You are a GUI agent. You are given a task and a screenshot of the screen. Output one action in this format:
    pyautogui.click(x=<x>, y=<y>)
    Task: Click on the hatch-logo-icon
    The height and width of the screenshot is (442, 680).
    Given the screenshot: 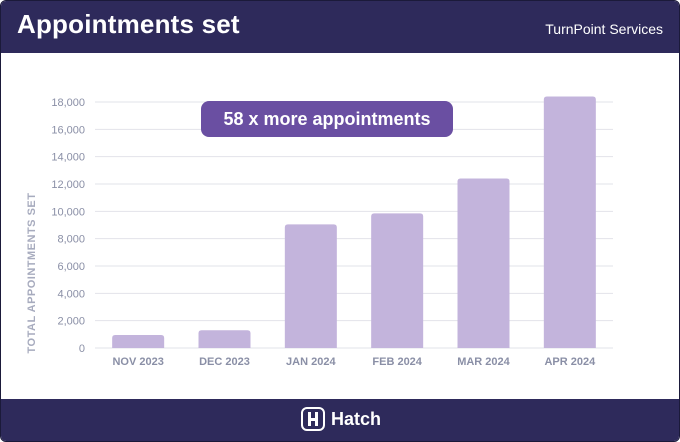 What is the action you would take?
    pyautogui.click(x=312, y=419)
    